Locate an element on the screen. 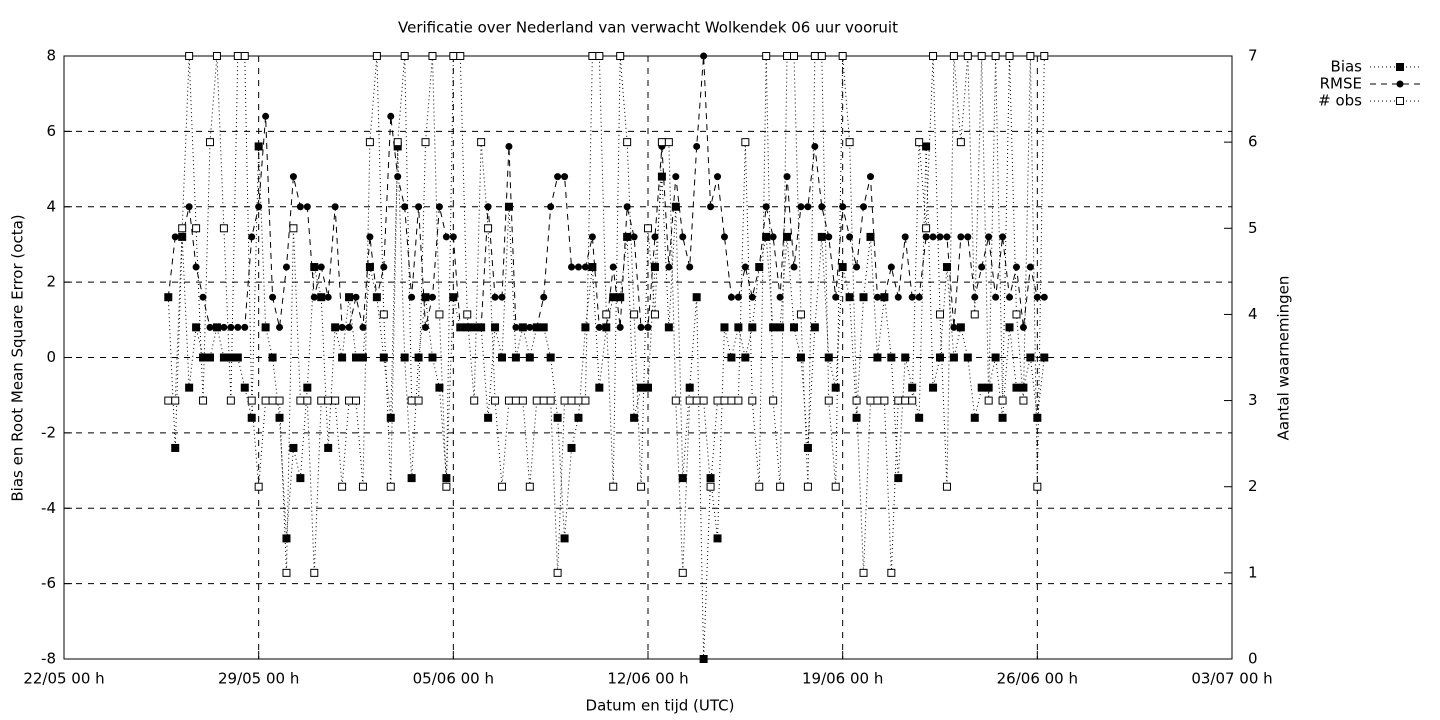 The height and width of the screenshot is (720, 1440). legend-marker is located at coordinates (1400, 84).